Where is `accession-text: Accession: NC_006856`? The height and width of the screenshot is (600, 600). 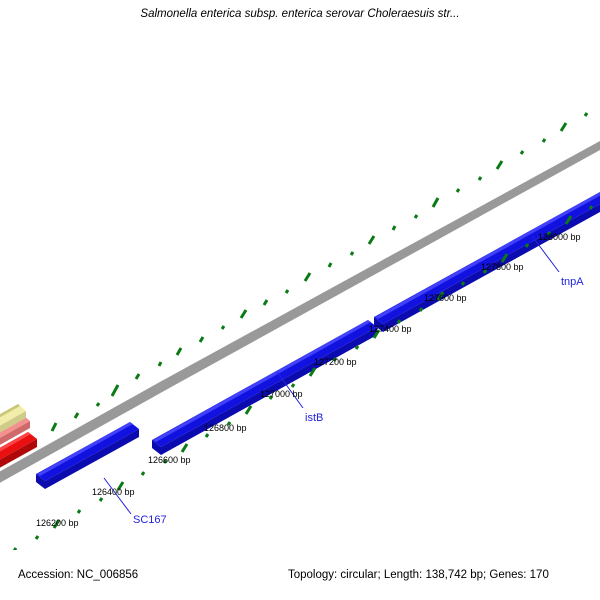 accession-text: Accession: NC_006856 is located at coordinates (78, 575).